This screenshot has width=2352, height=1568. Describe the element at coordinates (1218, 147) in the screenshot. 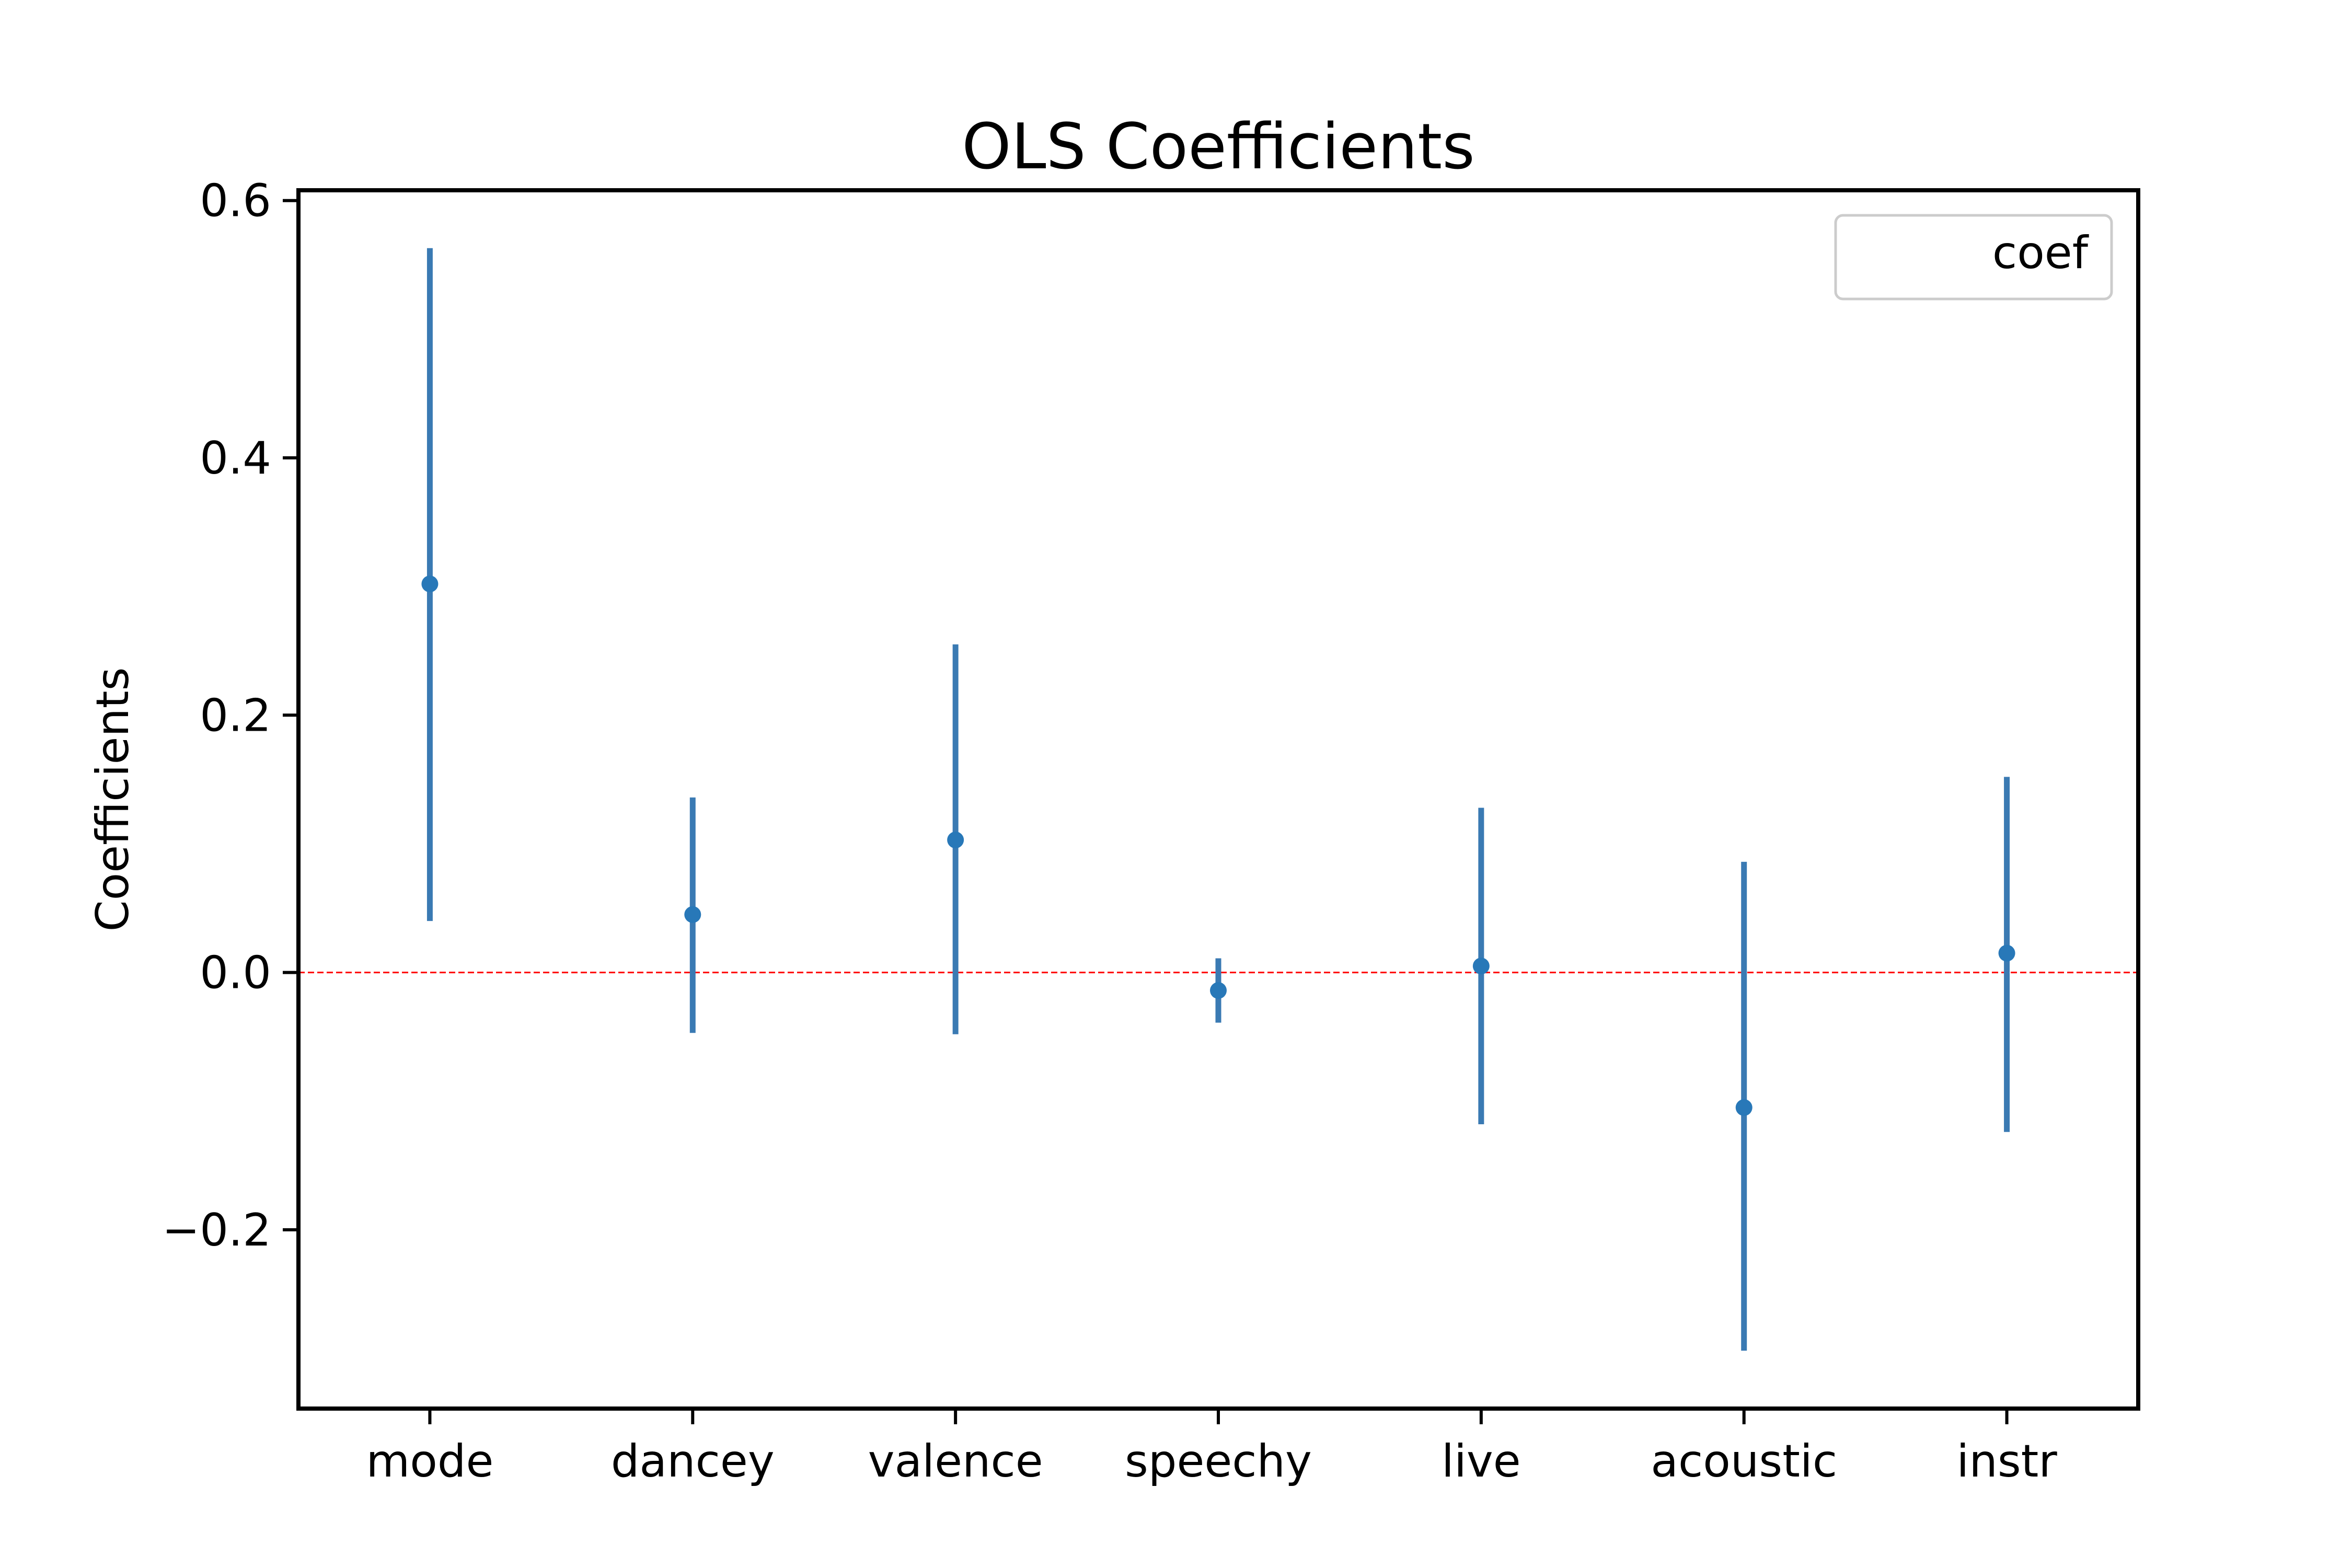

I see `chart-title: OLS Coefficients` at that location.